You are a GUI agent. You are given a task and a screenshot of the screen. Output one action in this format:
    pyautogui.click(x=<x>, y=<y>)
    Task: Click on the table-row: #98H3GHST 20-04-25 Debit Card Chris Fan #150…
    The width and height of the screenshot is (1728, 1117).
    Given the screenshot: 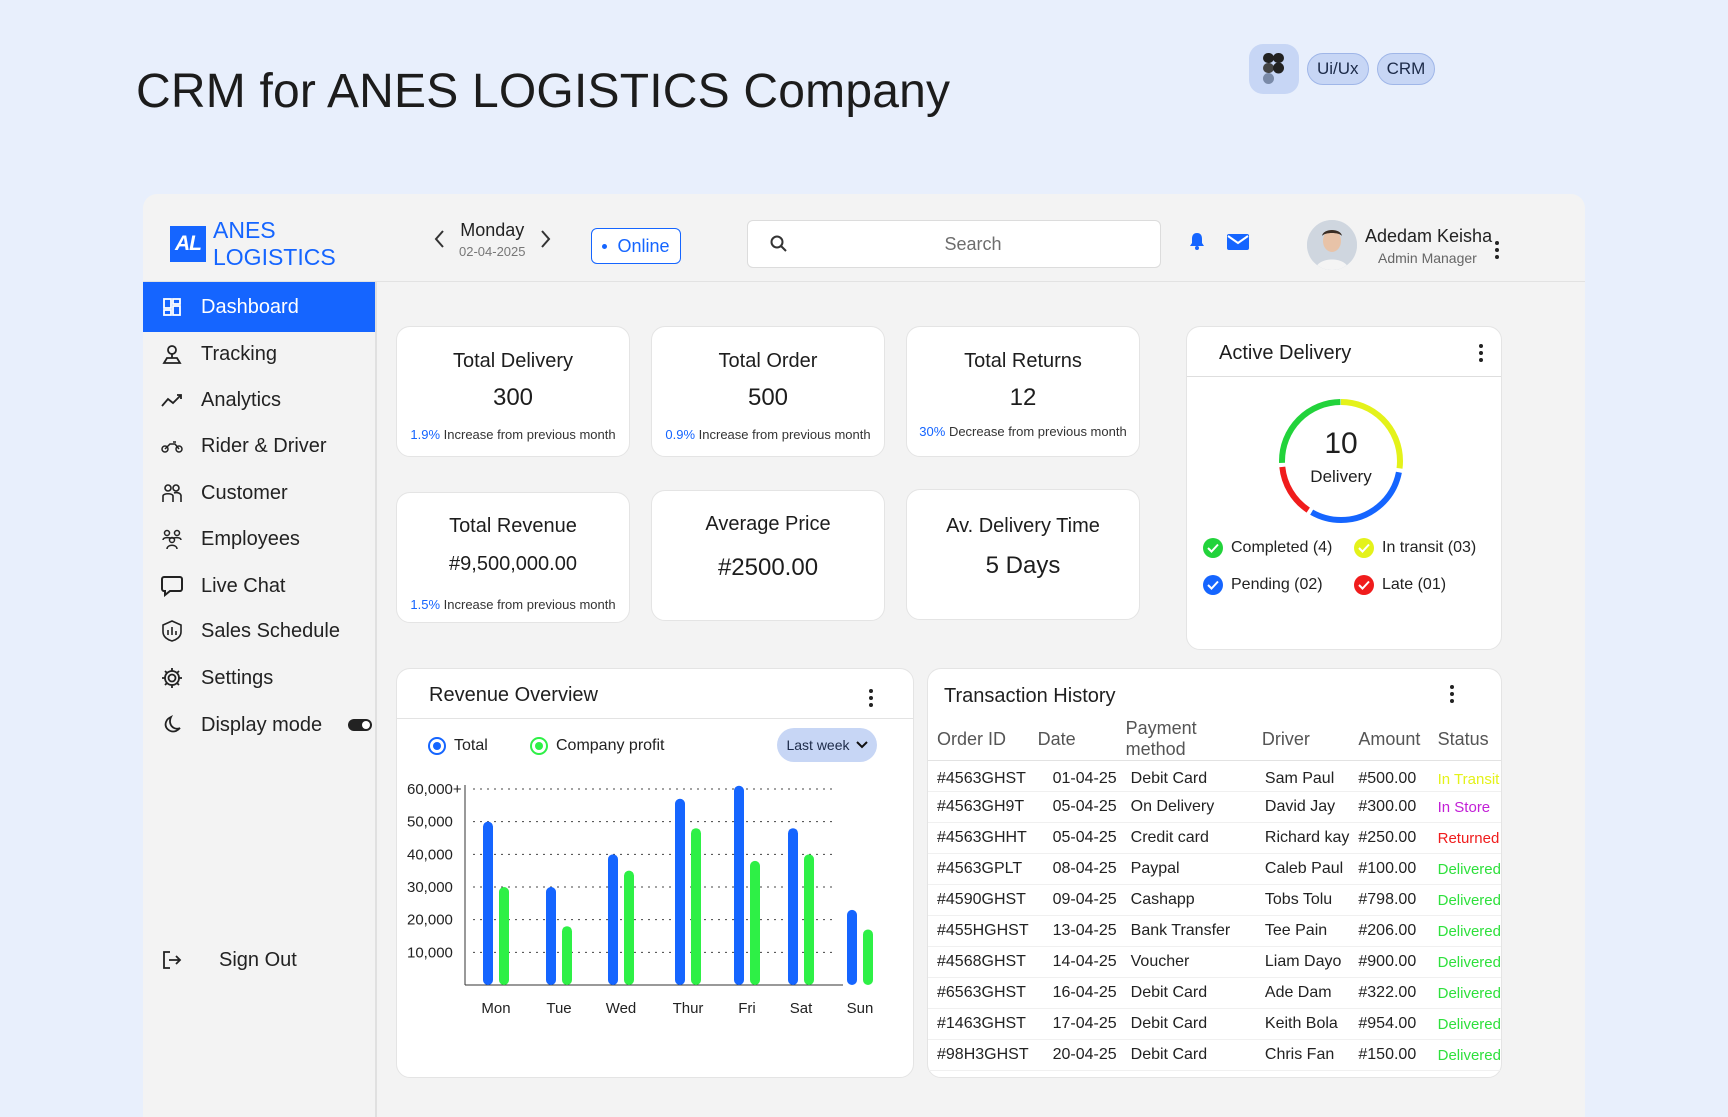 What is the action you would take?
    pyautogui.click(x=1214, y=1055)
    